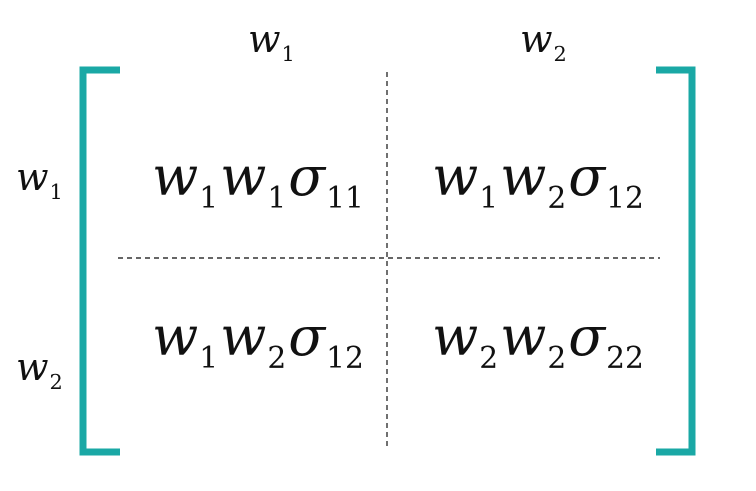 Image resolution: width=756 pixels, height=491 pixels. I want to click on cell-1-2-sigma-sub: 12, so click(625, 199).